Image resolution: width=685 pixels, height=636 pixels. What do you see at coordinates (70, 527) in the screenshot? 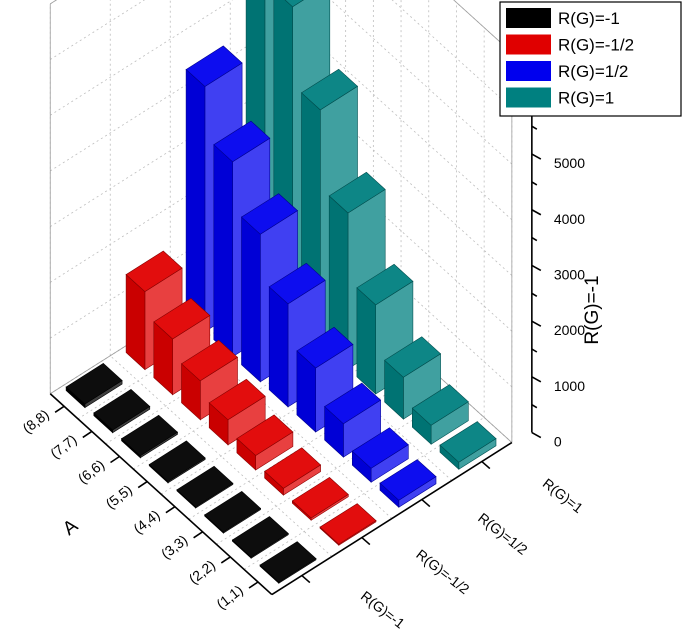
I see `x-axis-title: A` at bounding box center [70, 527].